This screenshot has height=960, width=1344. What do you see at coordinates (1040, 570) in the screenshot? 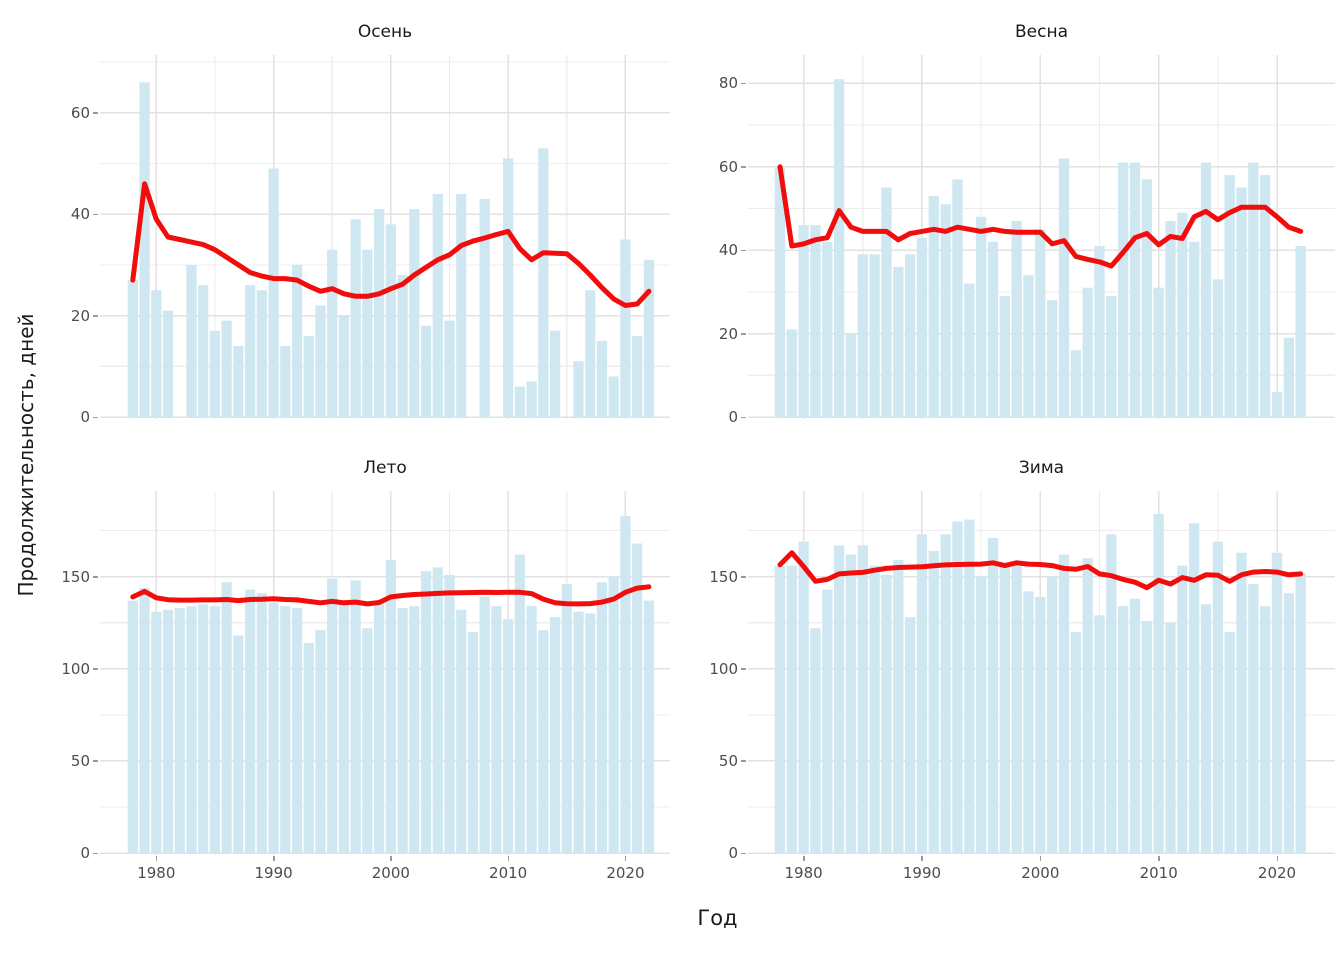
I see `trend-line-Зима` at bounding box center [1040, 570].